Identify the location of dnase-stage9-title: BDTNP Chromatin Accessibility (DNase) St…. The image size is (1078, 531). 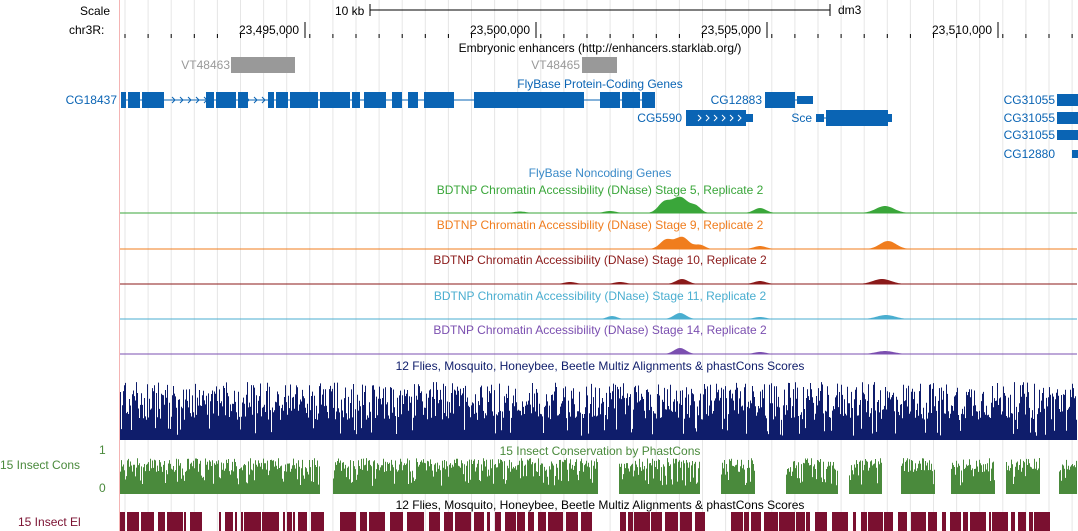
(600, 225).